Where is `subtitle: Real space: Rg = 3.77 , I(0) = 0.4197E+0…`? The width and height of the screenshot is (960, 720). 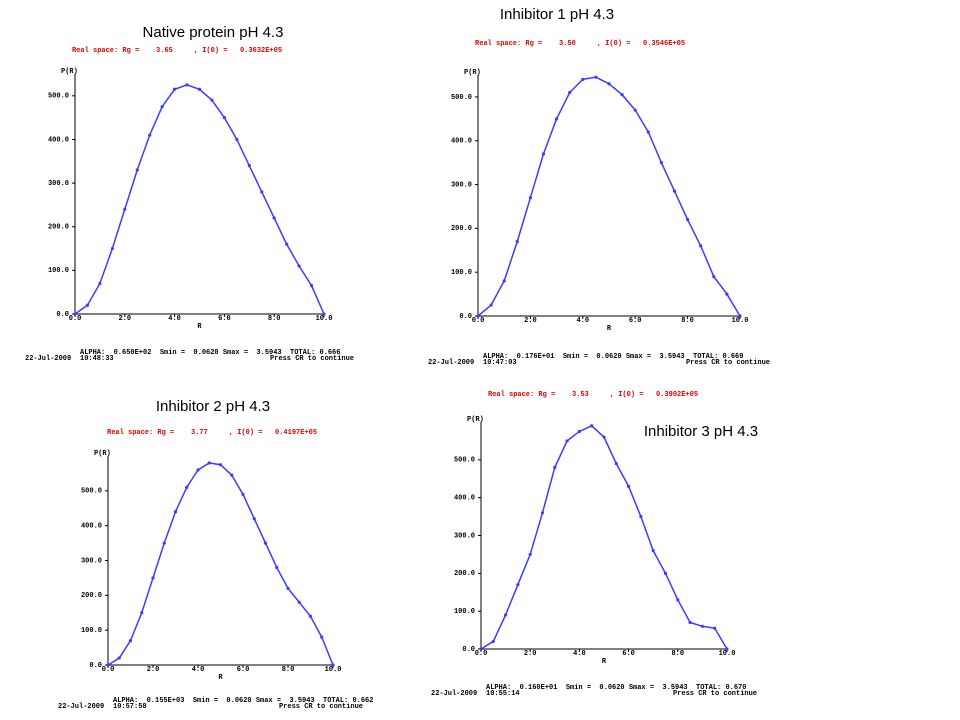 subtitle: Real space: Rg = 3.77 , I(0) = 0.4197E+0… is located at coordinates (212, 433).